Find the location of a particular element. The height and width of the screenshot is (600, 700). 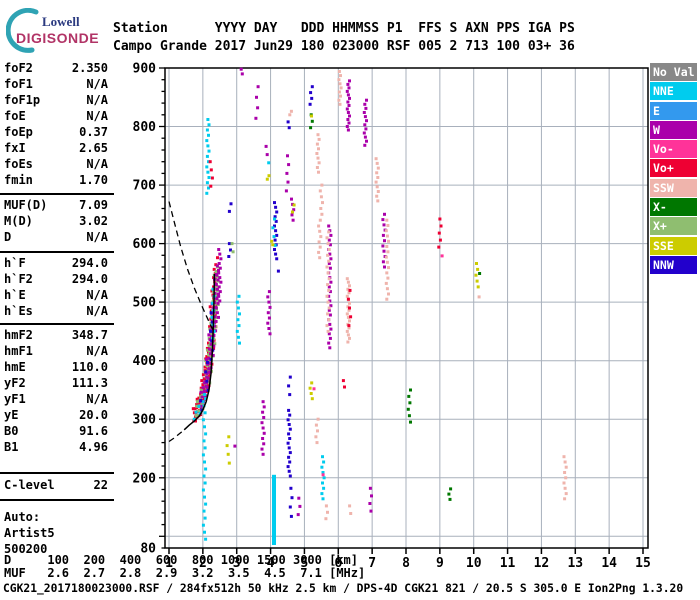

svg-text: 8 is located at coordinates (406, 563).